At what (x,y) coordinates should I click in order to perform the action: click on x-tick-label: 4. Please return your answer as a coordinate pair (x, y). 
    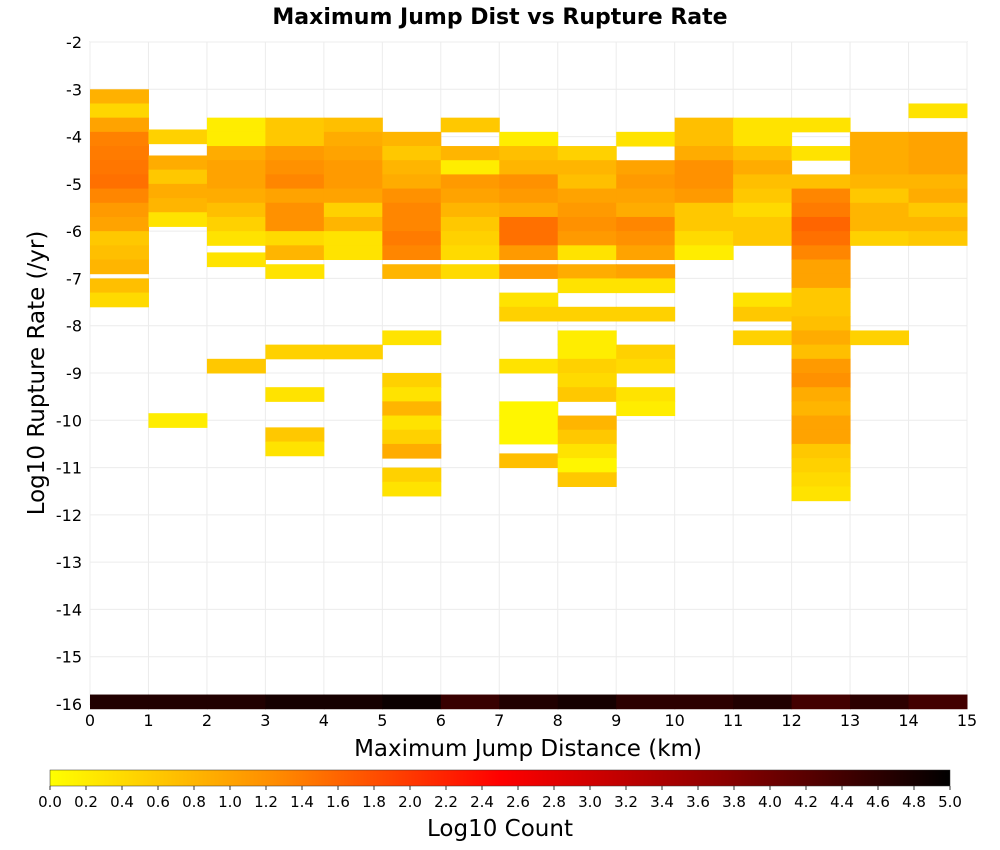
    Looking at the image, I should click on (324, 720).